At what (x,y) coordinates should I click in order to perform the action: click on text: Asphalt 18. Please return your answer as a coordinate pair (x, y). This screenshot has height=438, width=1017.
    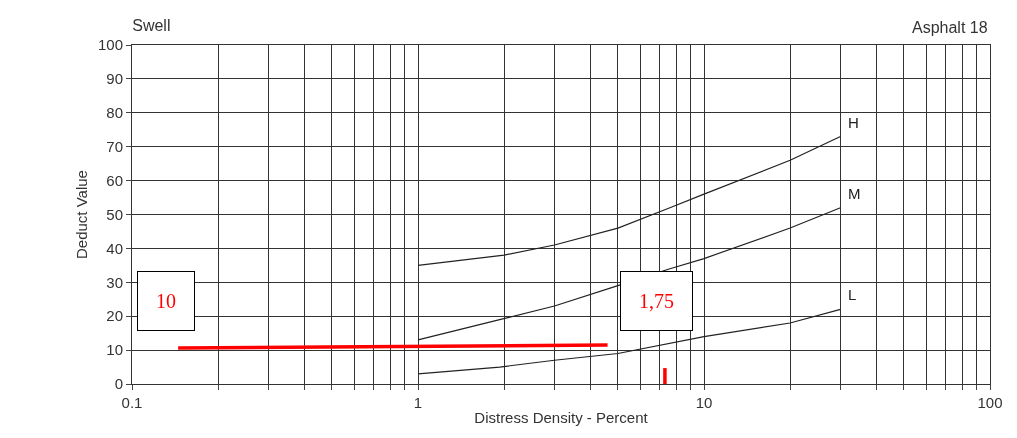
    Looking at the image, I should click on (950, 27).